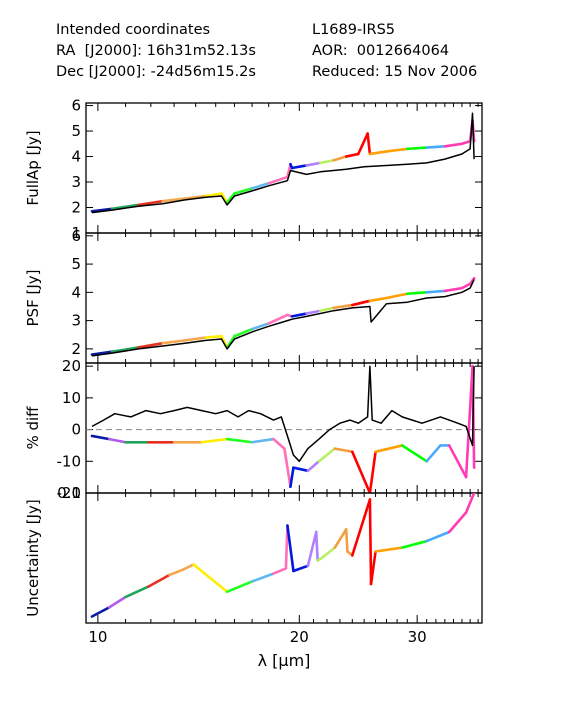  What do you see at coordinates (33, 167) in the screenshot?
I see `y-axis-label: FullAp [Jy]` at bounding box center [33, 167].